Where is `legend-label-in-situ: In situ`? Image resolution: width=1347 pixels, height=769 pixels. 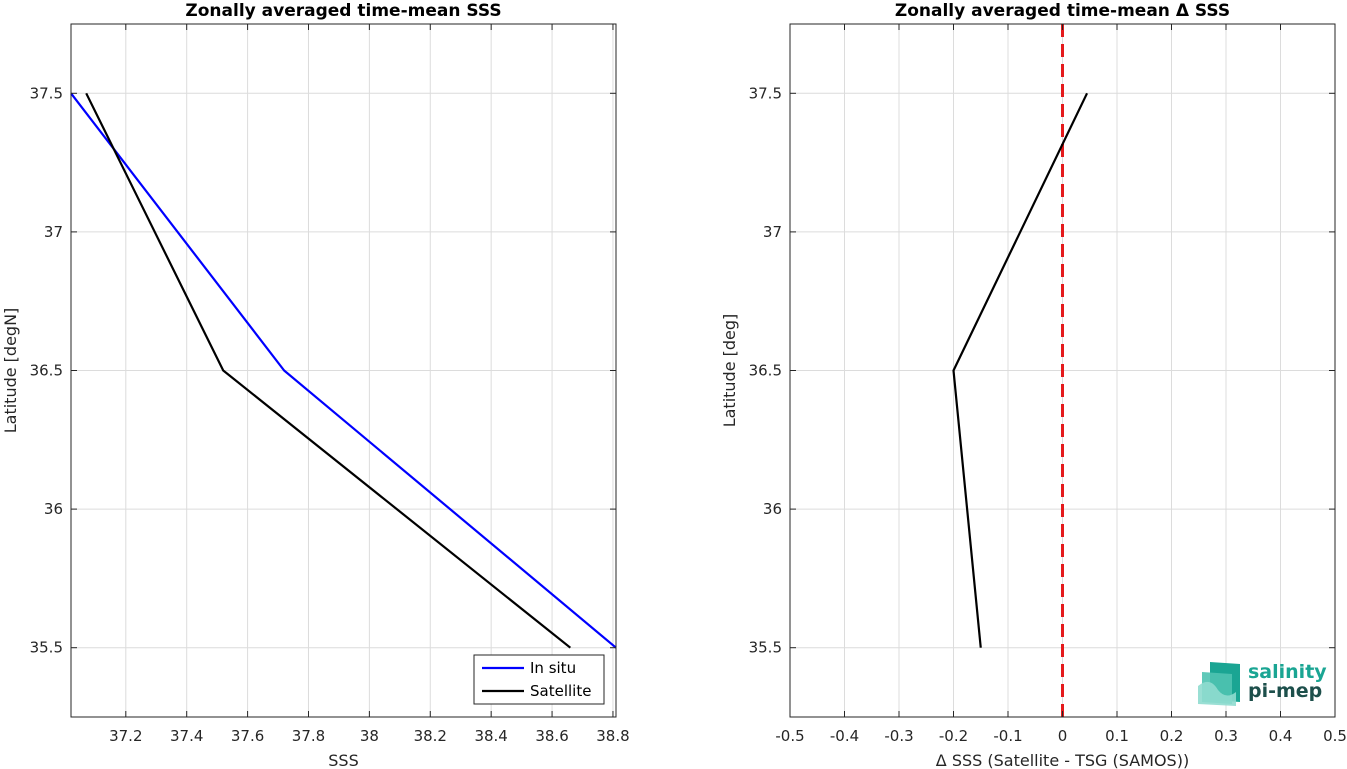
legend-label-in-situ: In situ is located at coordinates (553, 668).